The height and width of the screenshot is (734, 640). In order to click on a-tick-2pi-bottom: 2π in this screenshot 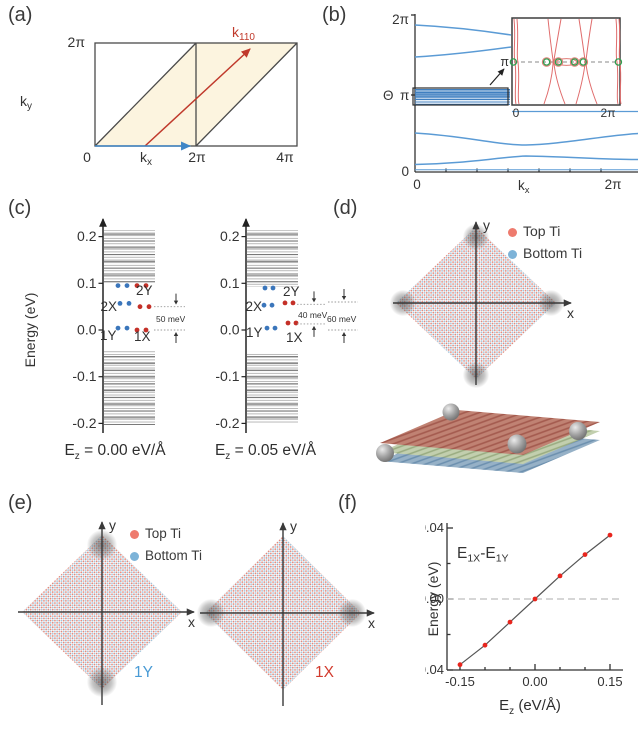, I will do `click(197, 157)`.